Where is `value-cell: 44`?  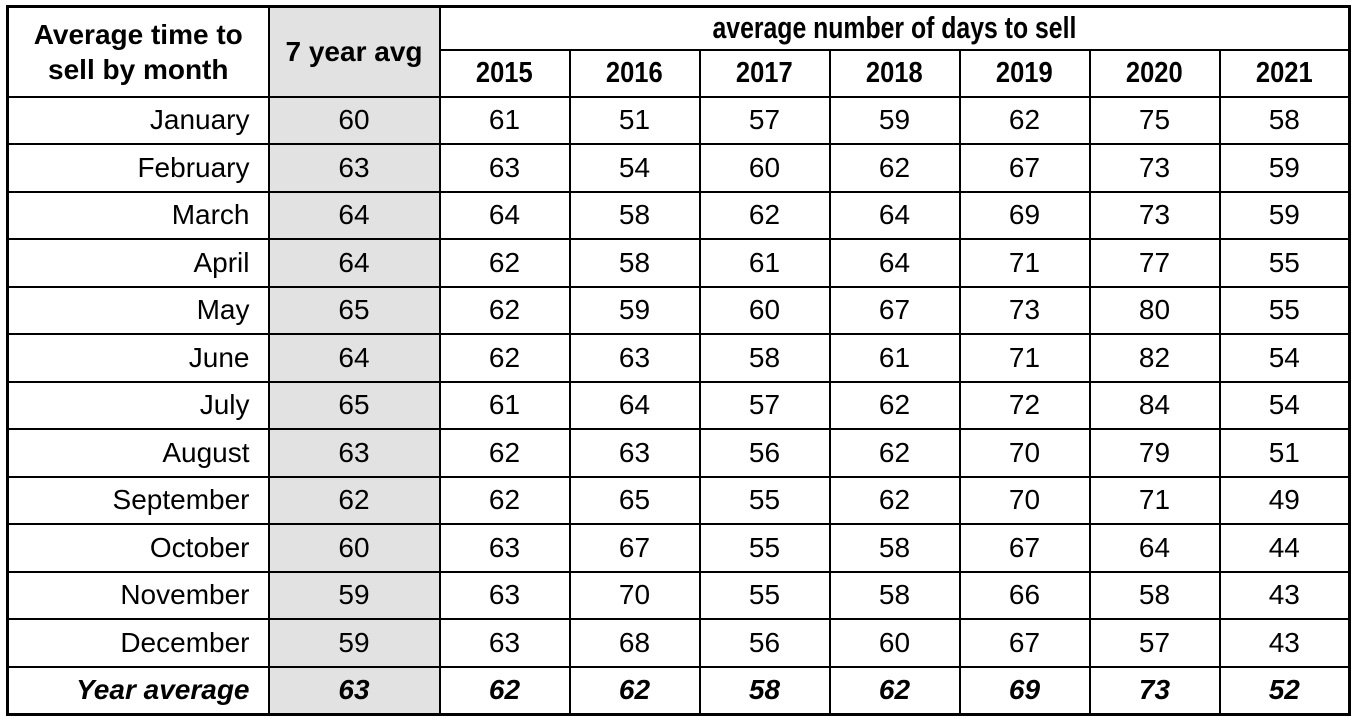
value-cell: 44 is located at coordinates (1284, 548).